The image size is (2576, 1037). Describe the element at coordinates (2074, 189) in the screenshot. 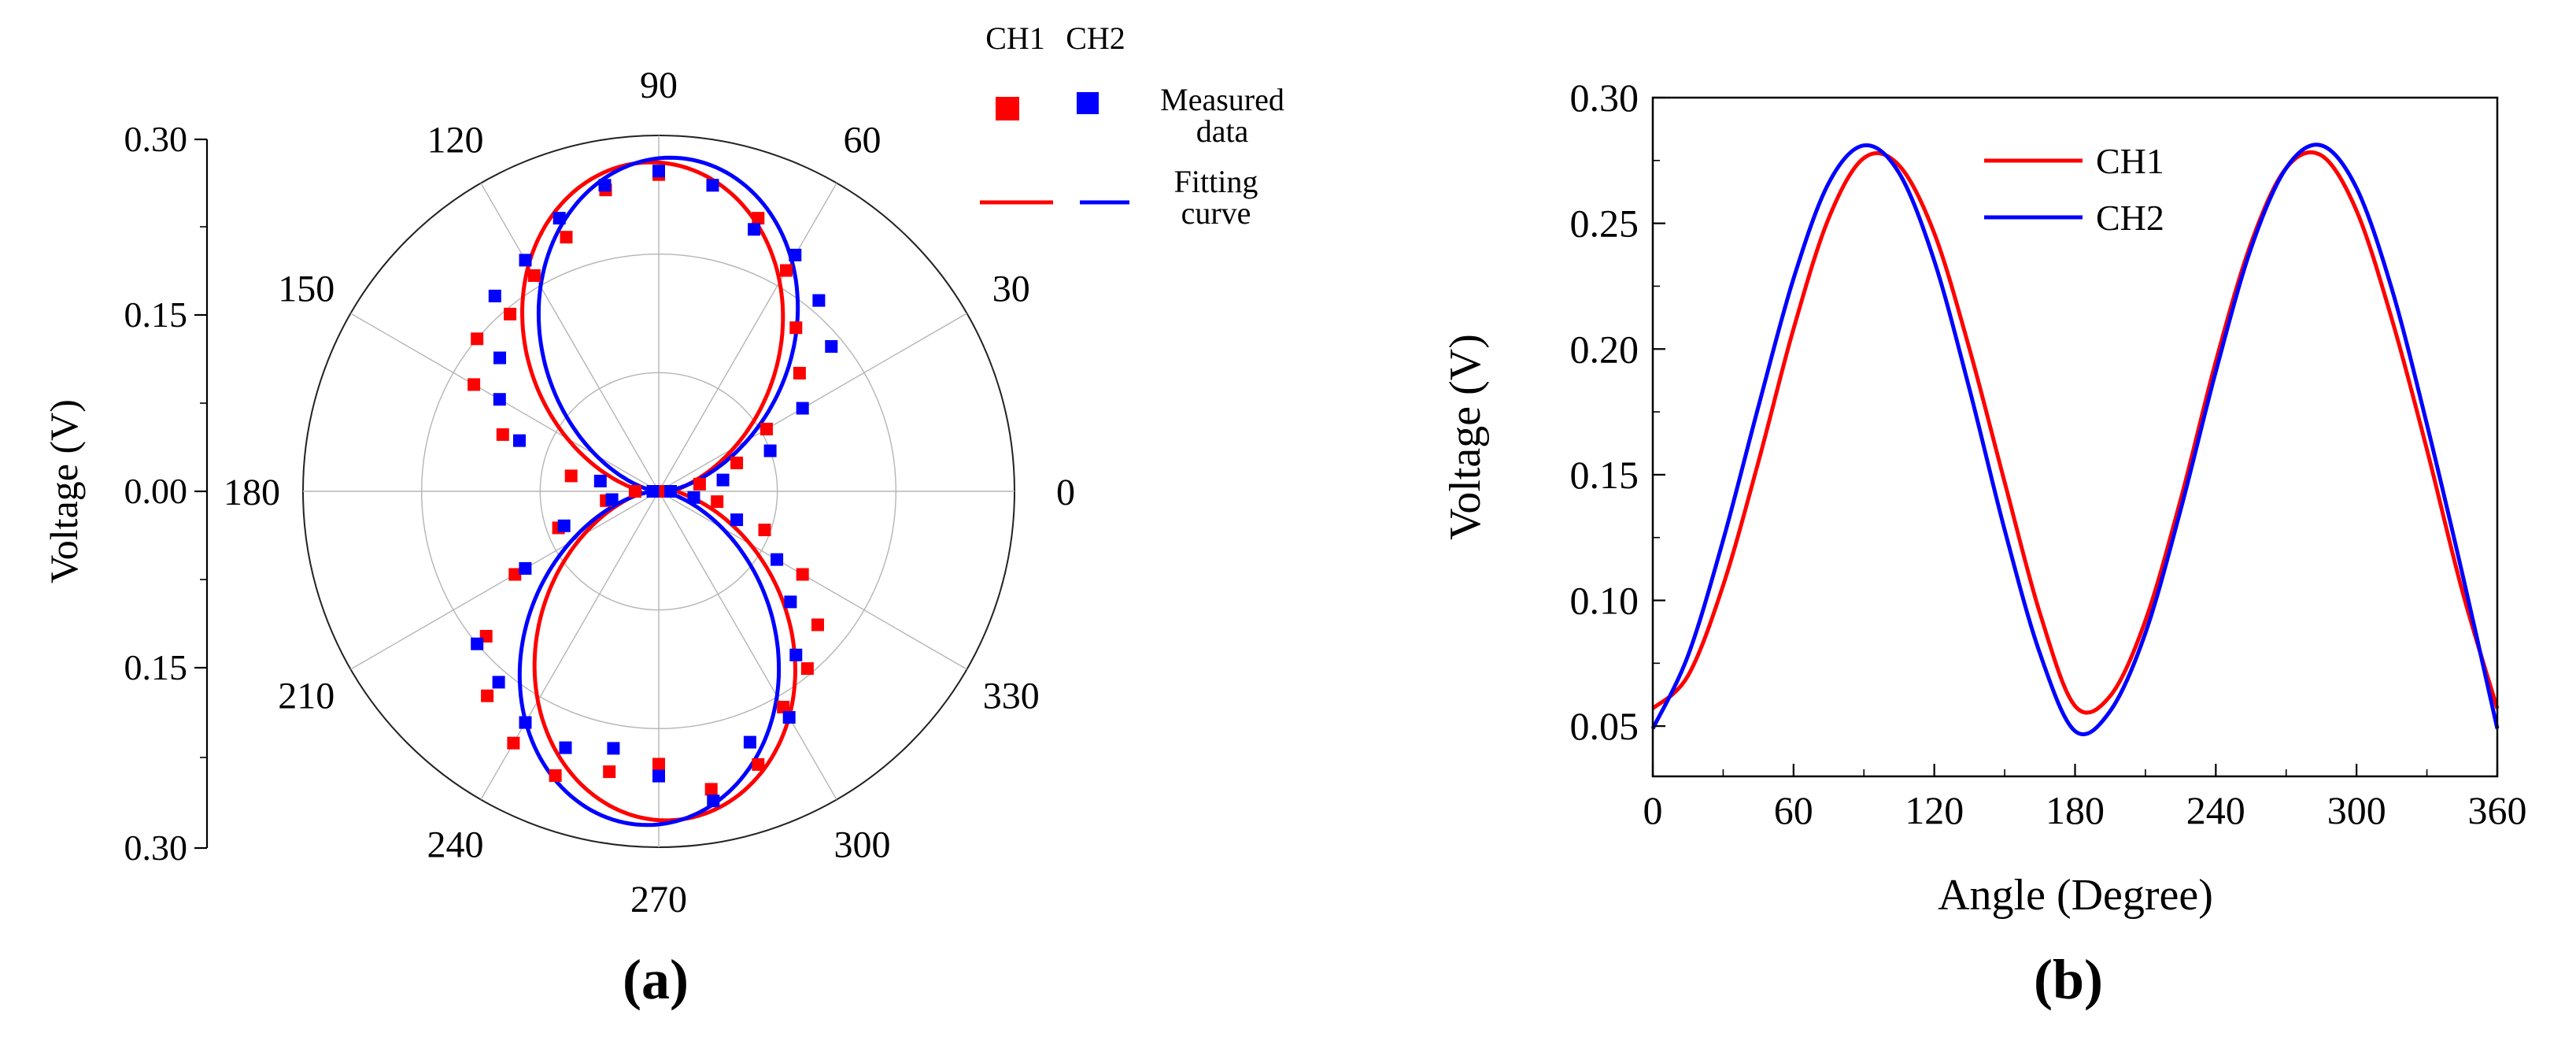

I see `panel-b-legend: CH1 CH2` at that location.